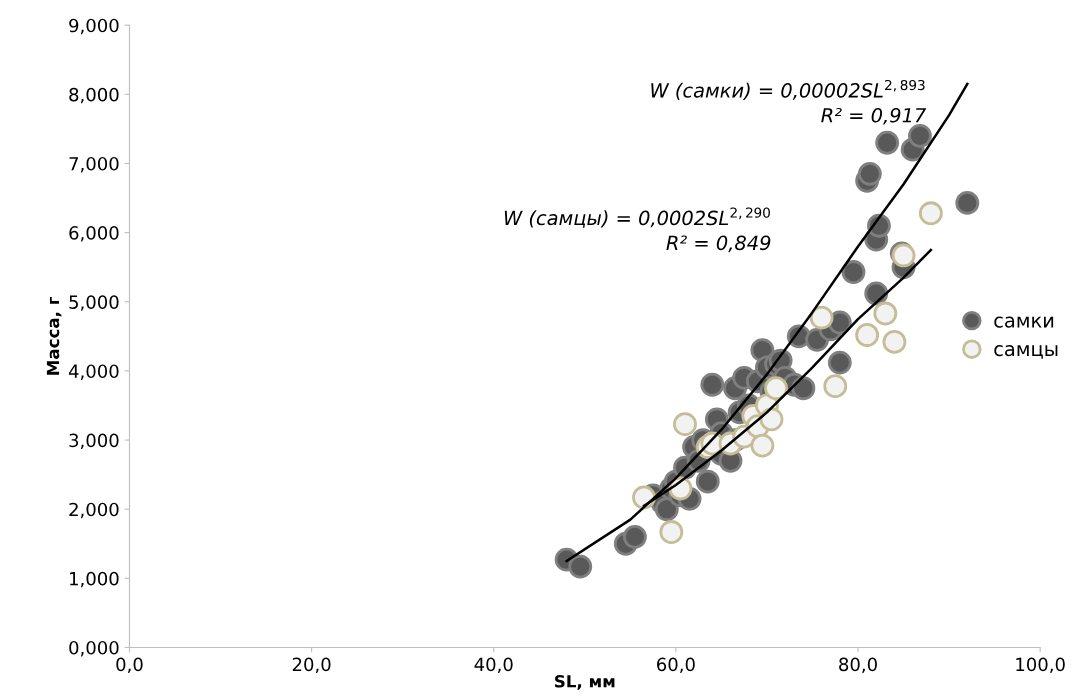  Describe the element at coordinates (54, 335) in the screenshot. I see `y-axis-title: Масса, г` at that location.